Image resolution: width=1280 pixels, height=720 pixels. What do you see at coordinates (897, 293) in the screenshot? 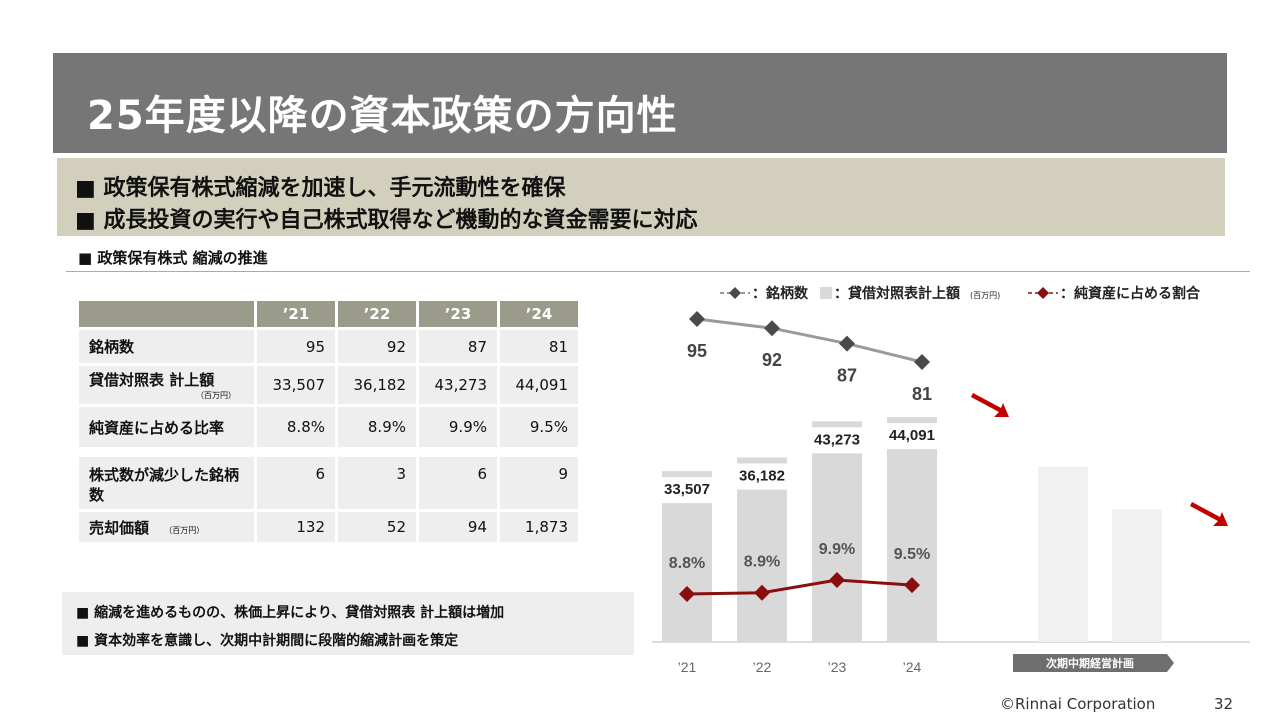
I see `legend-label: ：貸借対照表計上額` at bounding box center [897, 293].